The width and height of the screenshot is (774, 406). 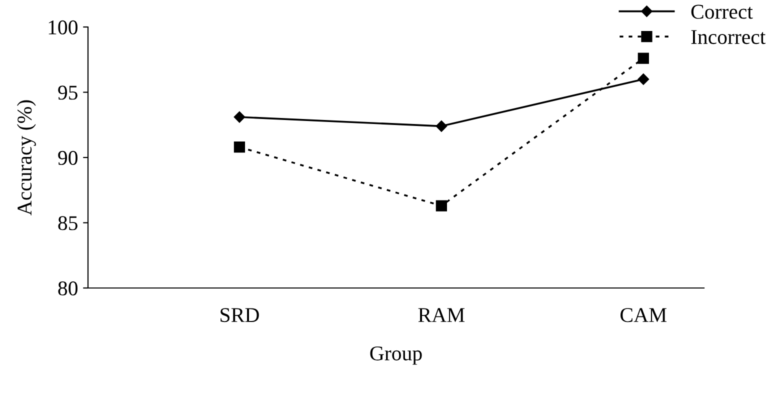 I want to click on y-tick-label: 90, so click(x=68, y=157).